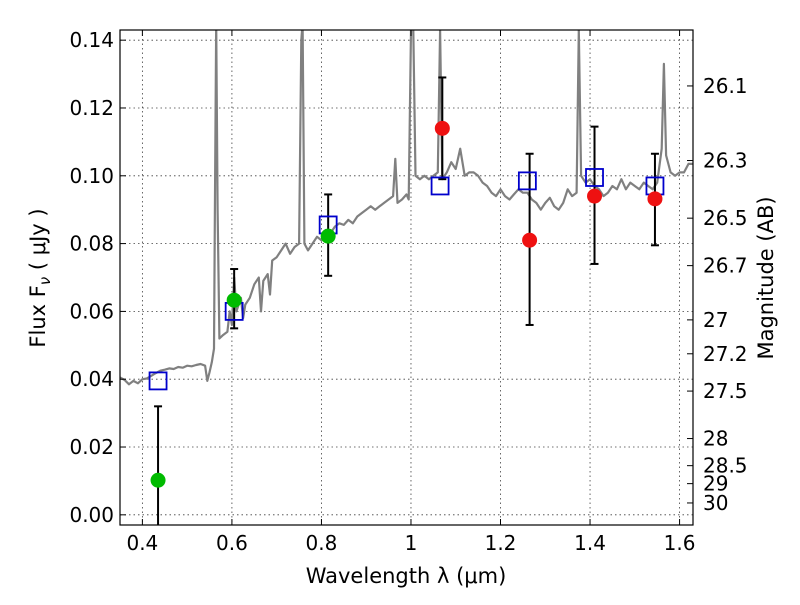  Describe the element at coordinates (715, 503) in the screenshot. I see `right-tick-label: 30` at that location.